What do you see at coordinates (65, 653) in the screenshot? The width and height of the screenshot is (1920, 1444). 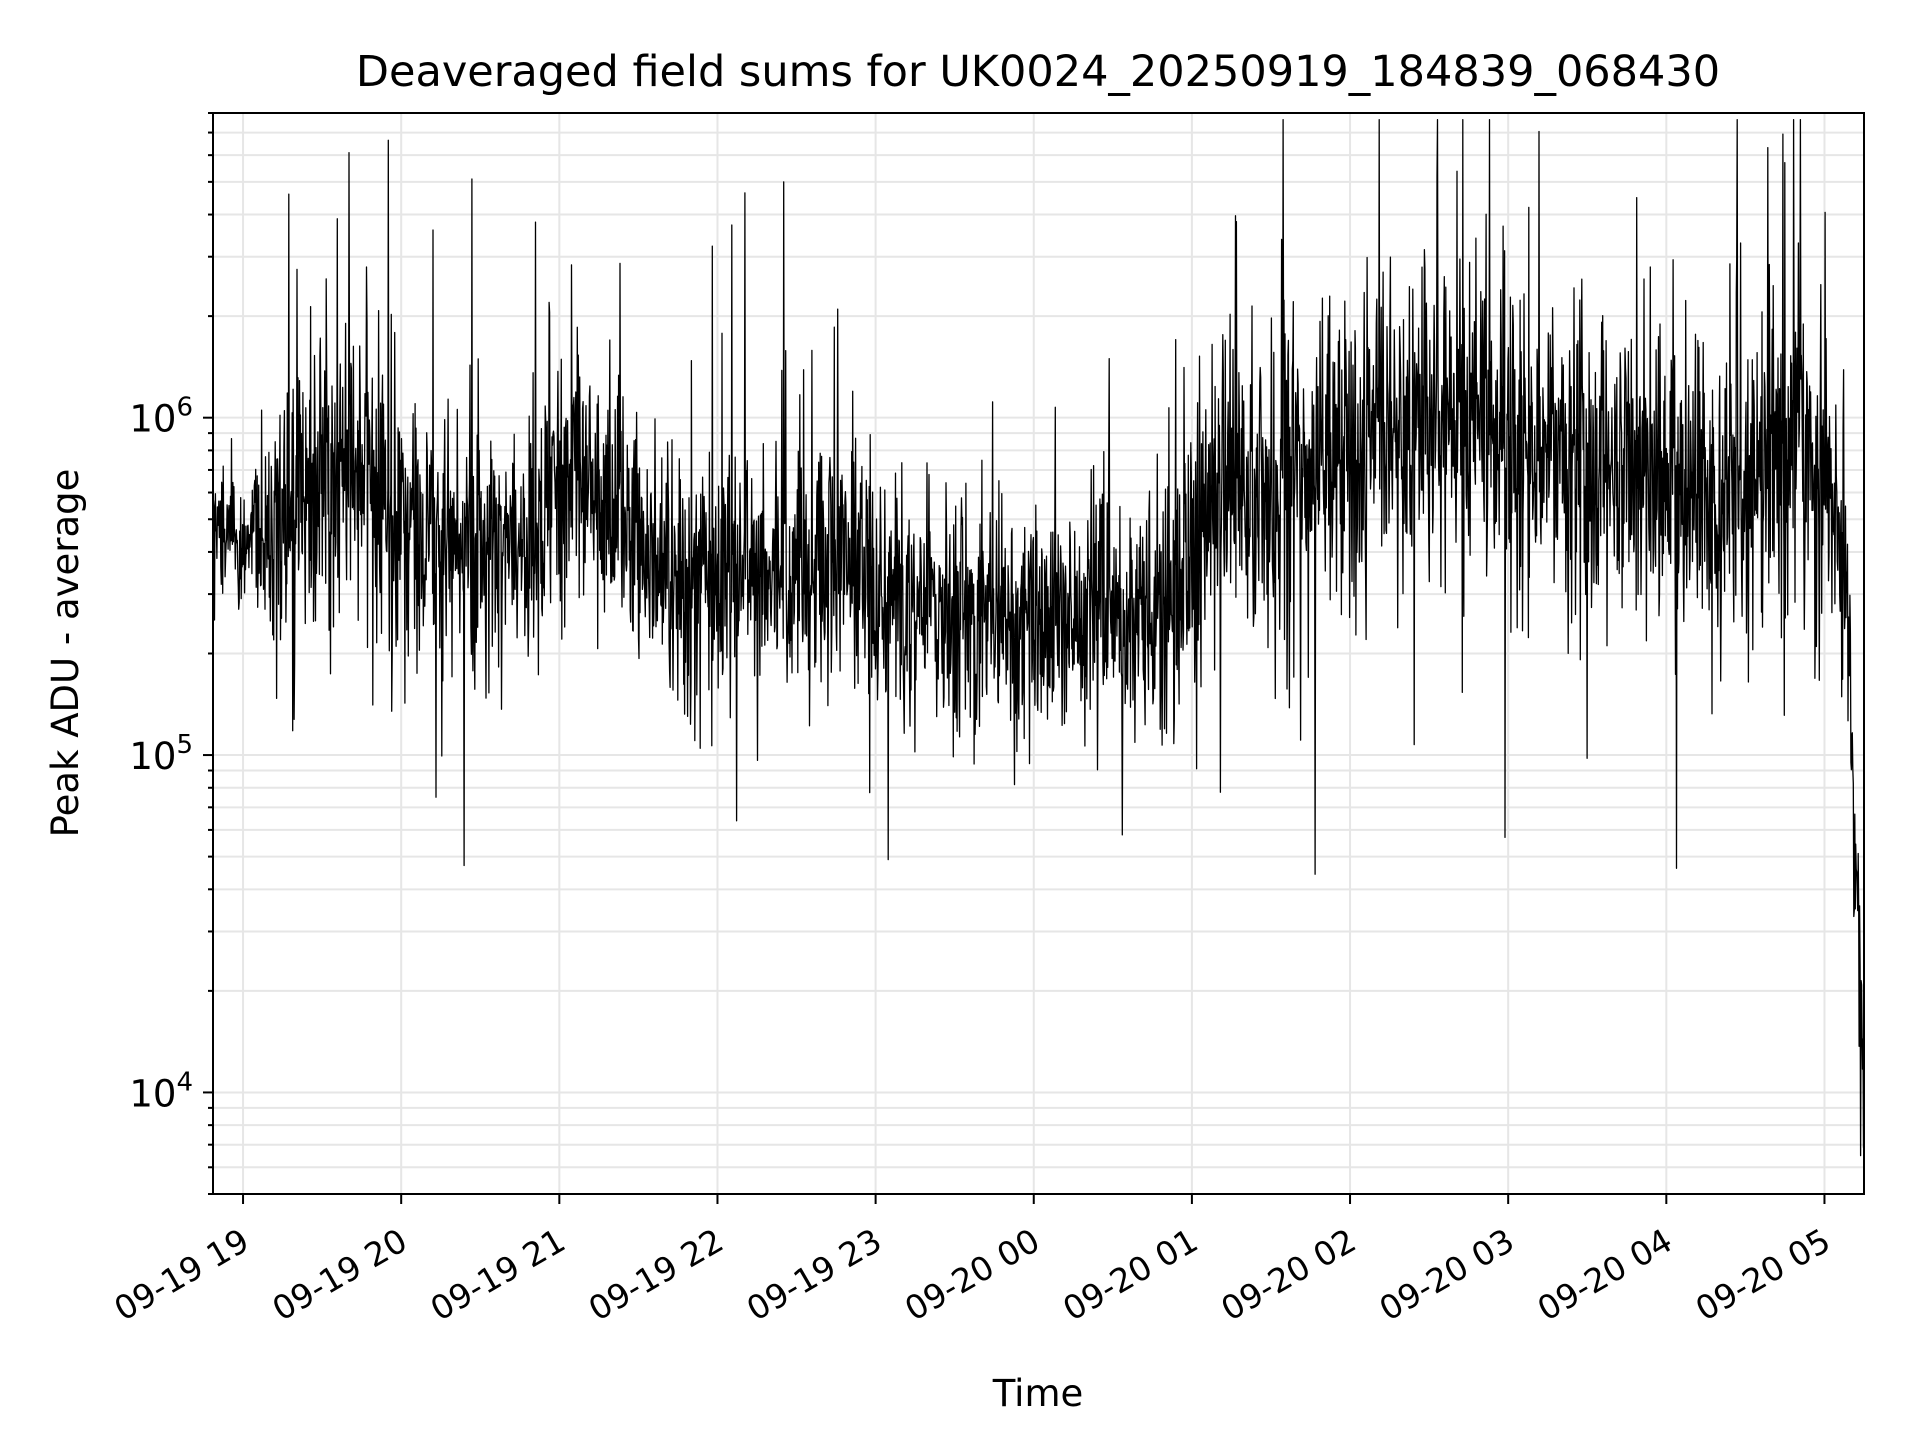 I see `y-axis-label: Peak ADU - average` at bounding box center [65, 653].